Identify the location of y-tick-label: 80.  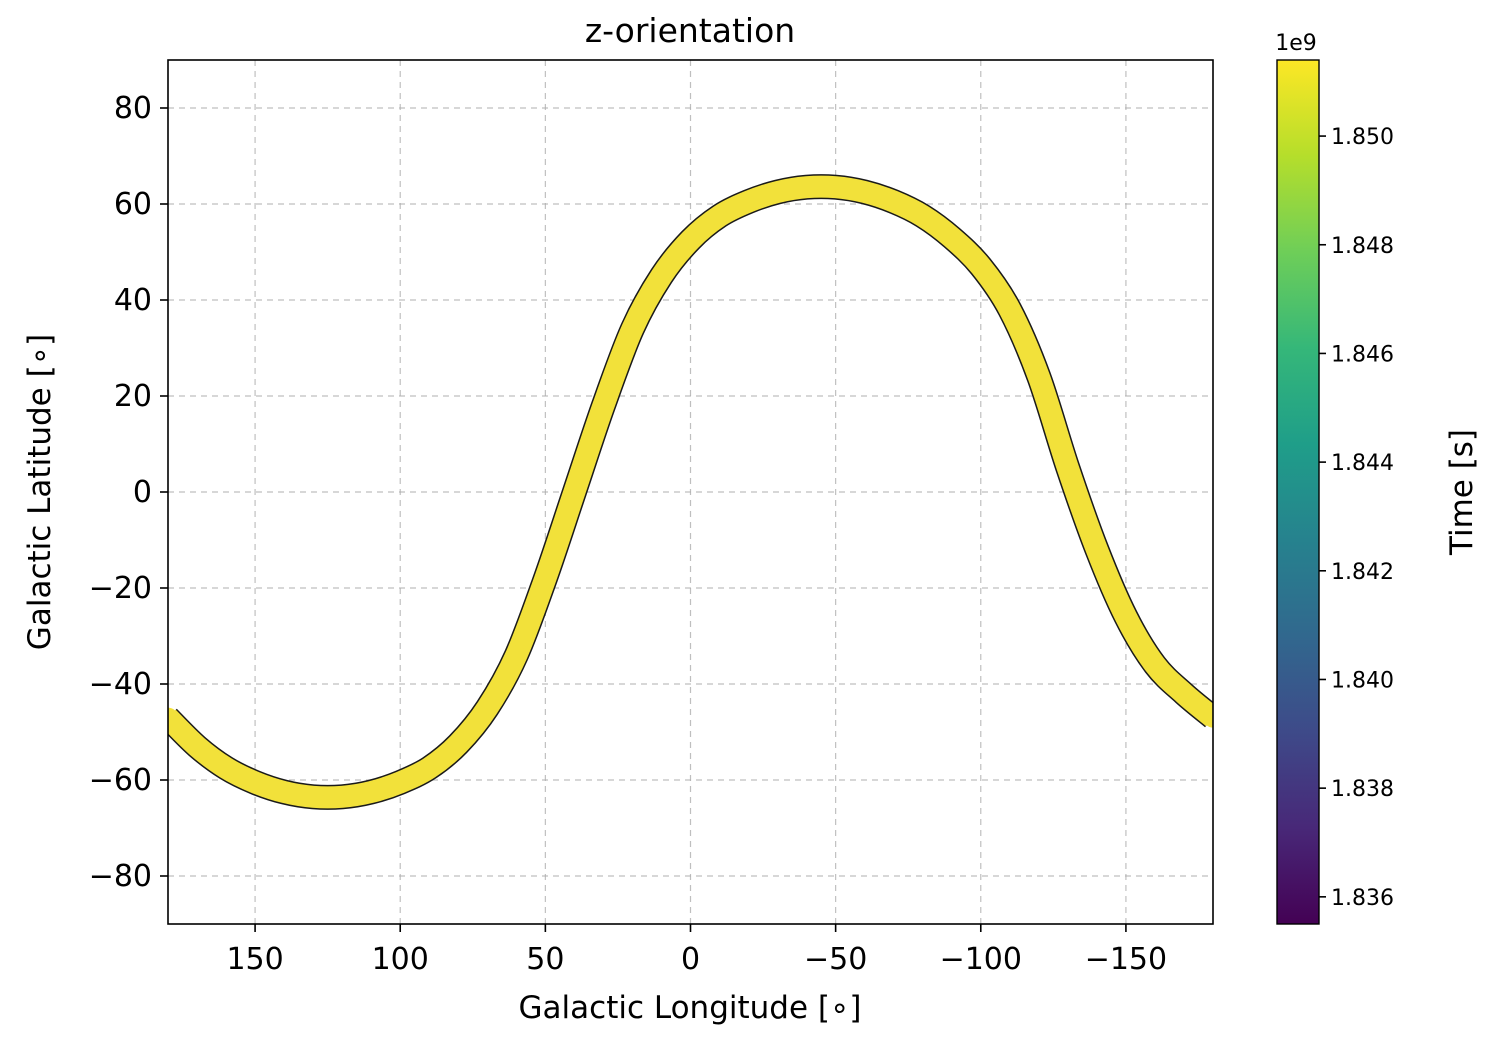
(133, 108).